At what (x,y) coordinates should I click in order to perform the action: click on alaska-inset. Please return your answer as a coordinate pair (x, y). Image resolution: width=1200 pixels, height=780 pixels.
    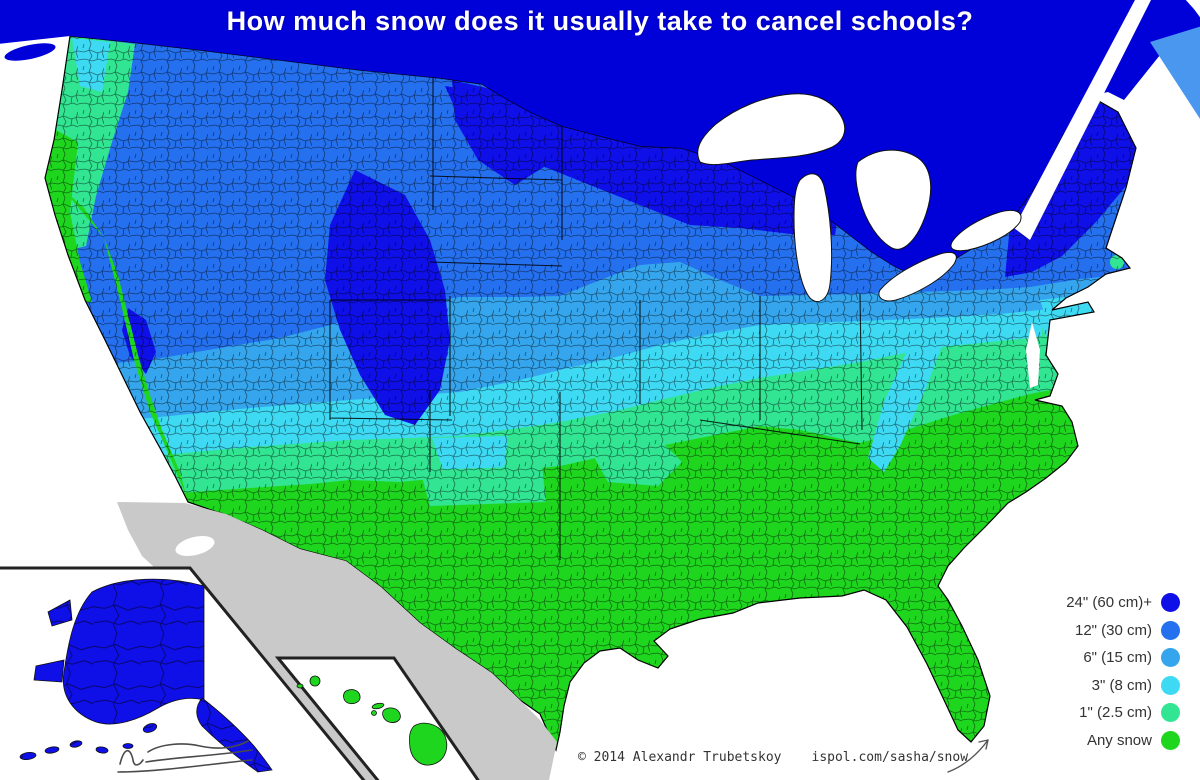
    Looking at the image, I should click on (183, 673).